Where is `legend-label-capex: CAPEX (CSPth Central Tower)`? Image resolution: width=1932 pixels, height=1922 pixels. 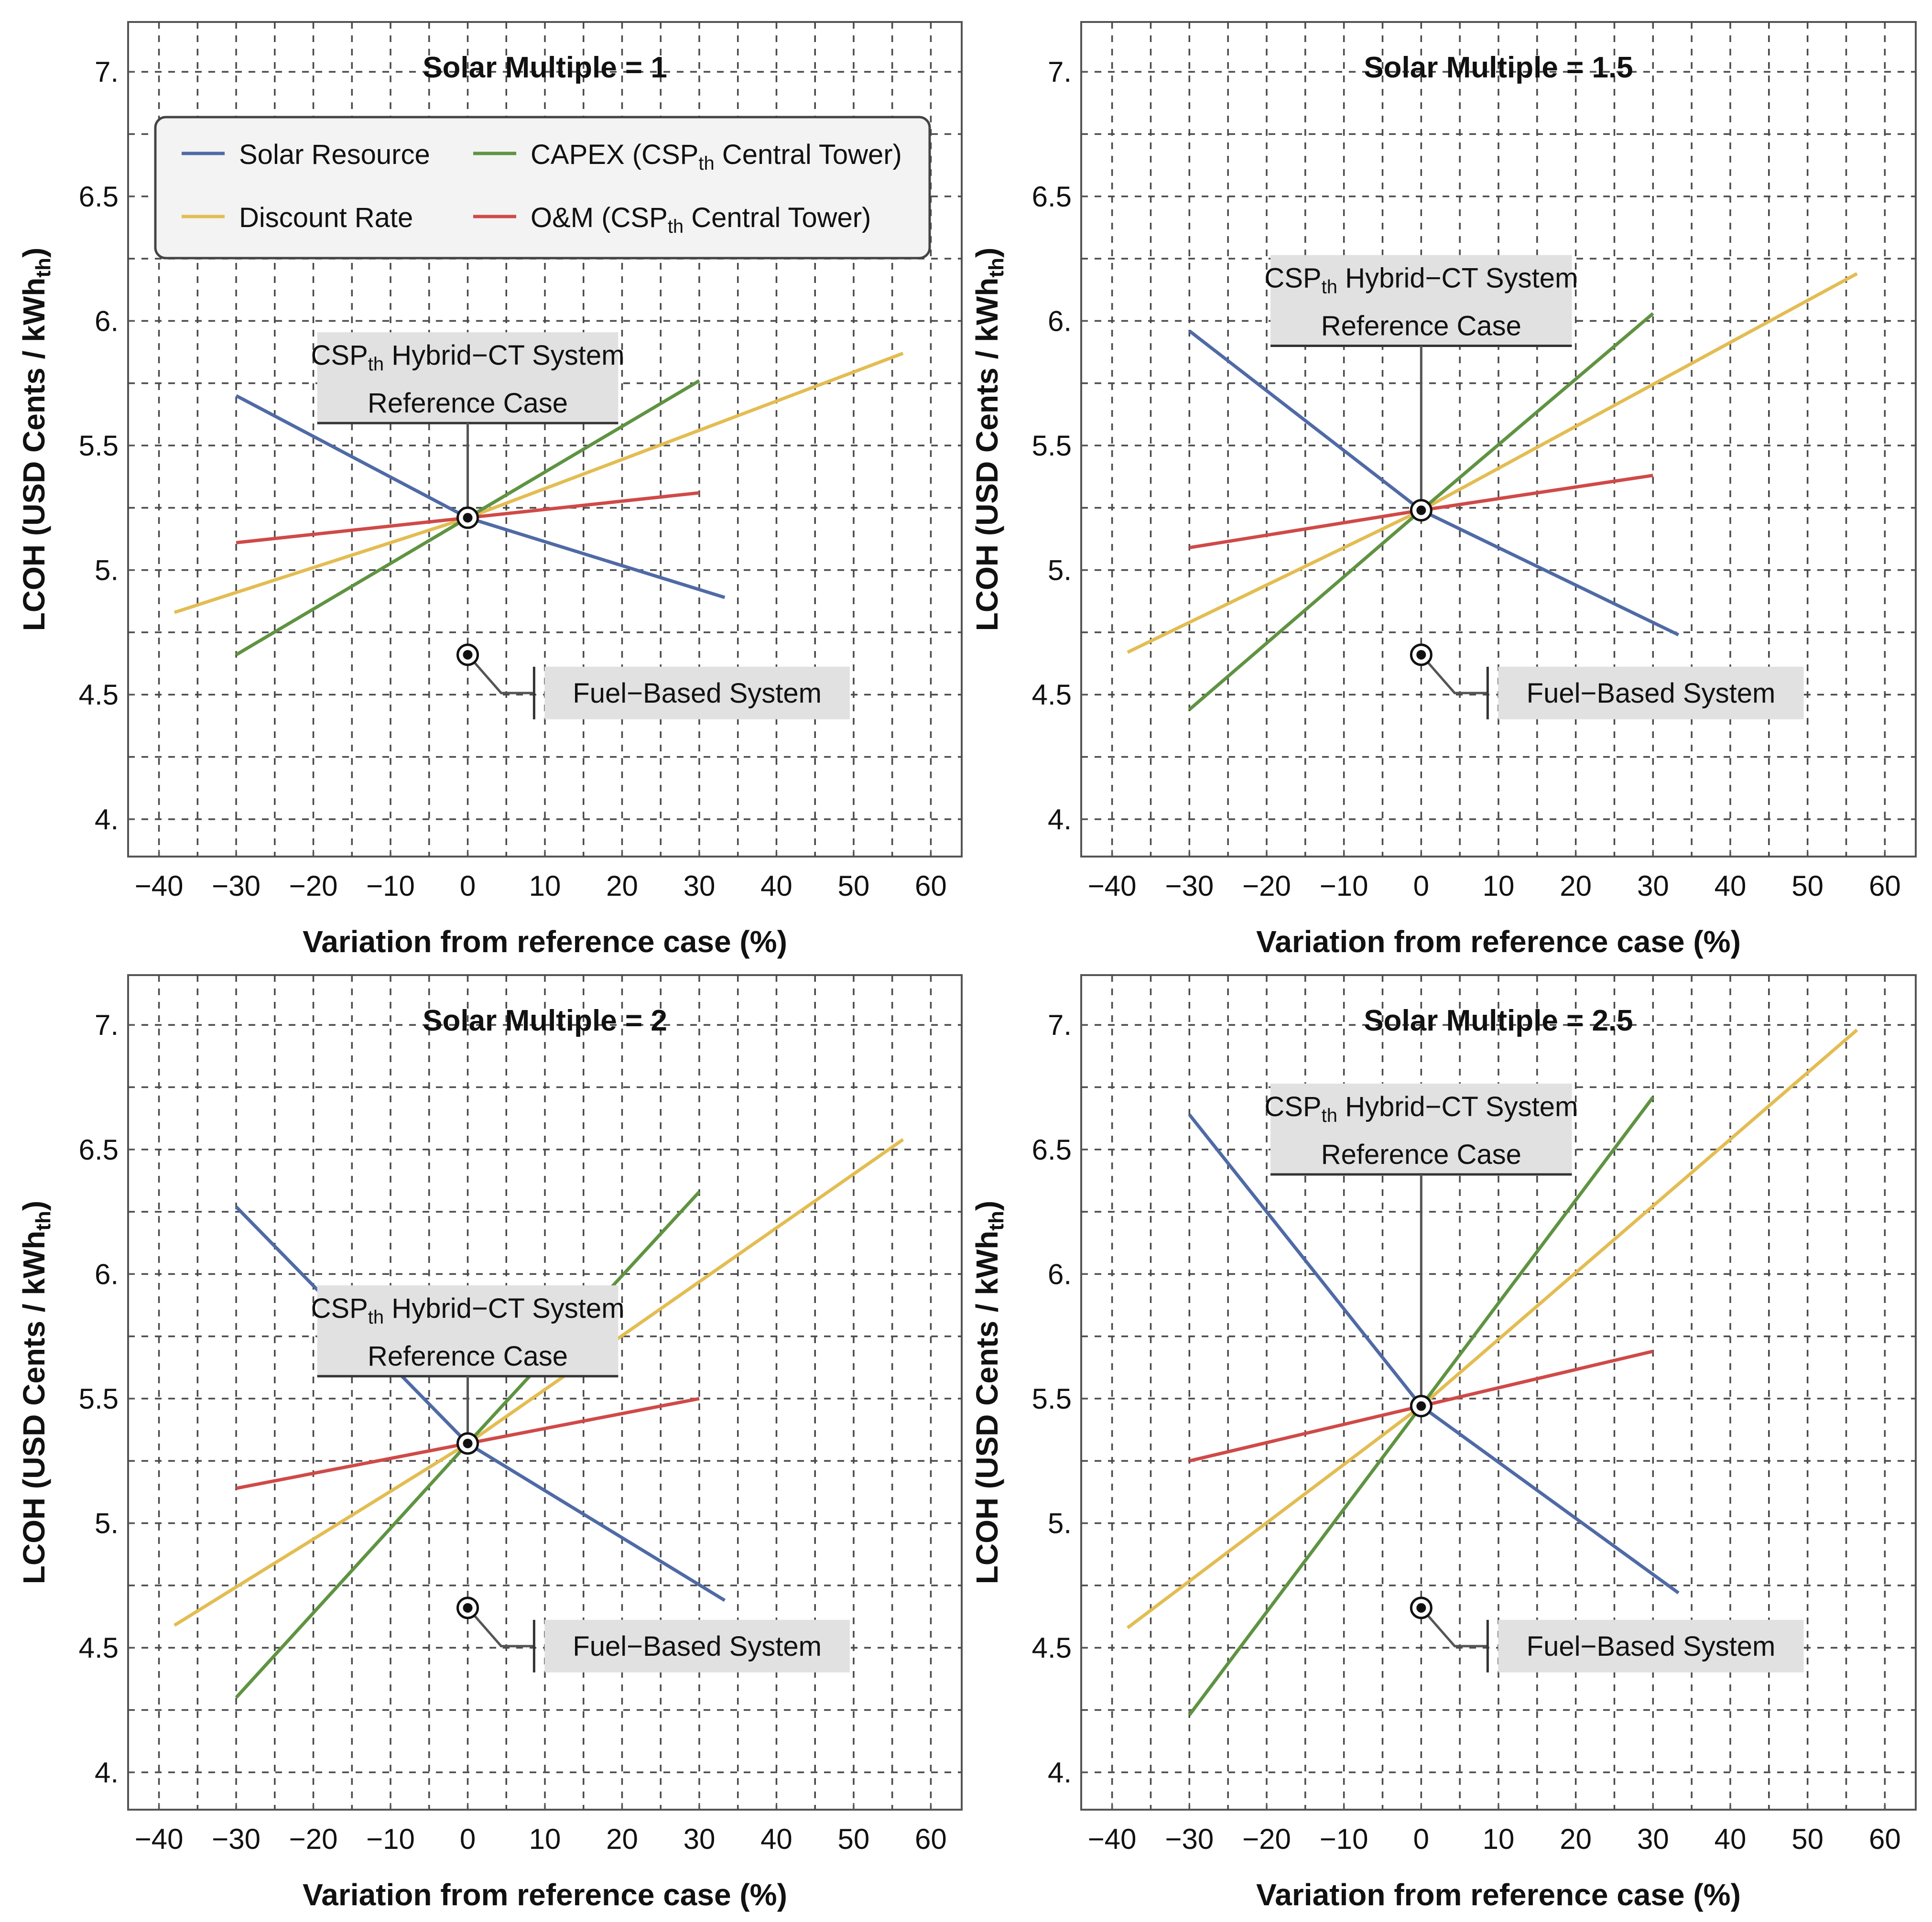
legend-label-capex: CAPEX (CSPth Central Tower) is located at coordinates (716, 156).